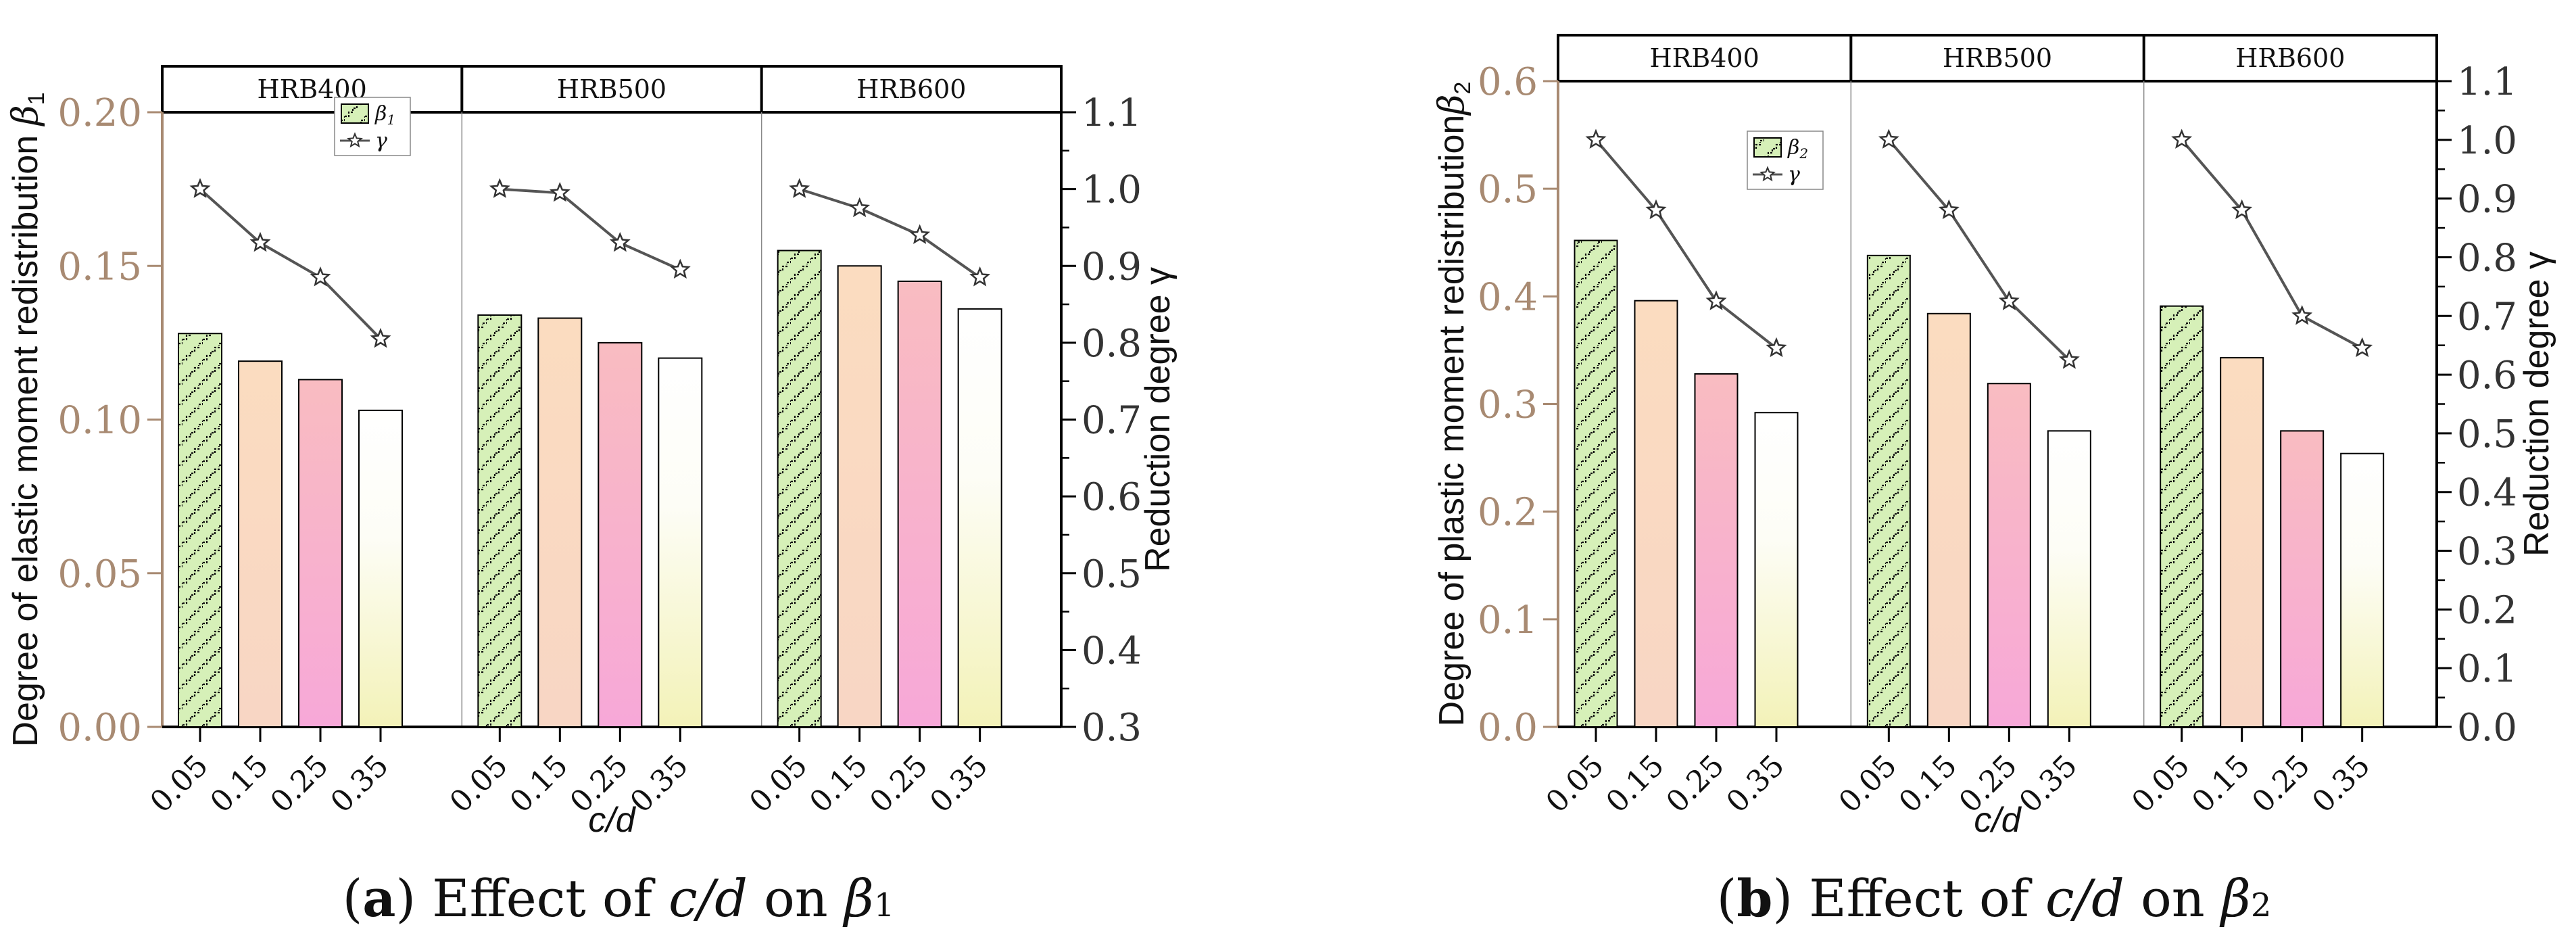 This screenshot has width=2576, height=948. Describe the element at coordinates (1508, 82) in the screenshot. I see `y-tick-label: 0.6` at that location.